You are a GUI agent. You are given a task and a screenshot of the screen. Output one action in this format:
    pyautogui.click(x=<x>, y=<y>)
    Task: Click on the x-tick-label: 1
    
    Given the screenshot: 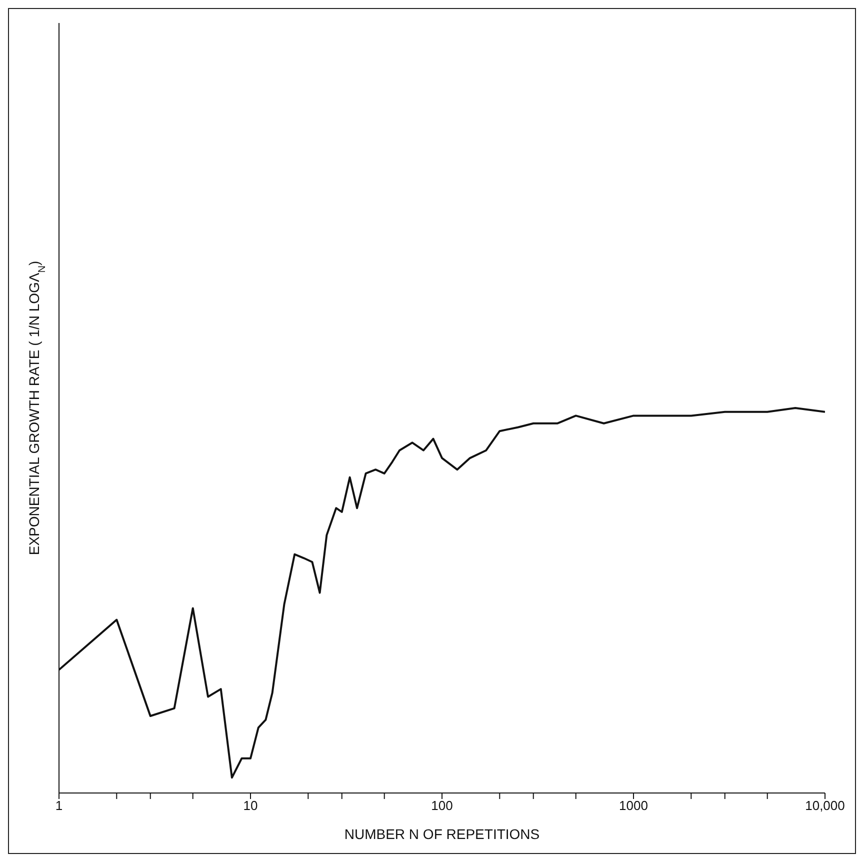 What is the action you would take?
    pyautogui.click(x=59, y=806)
    